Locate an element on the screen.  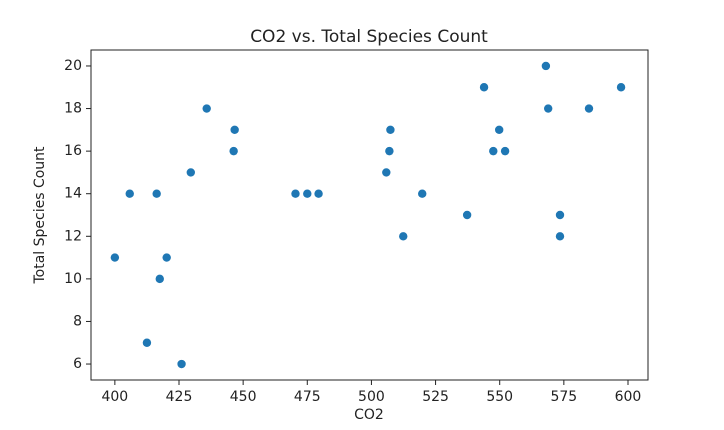
y-tick-label: 8 is located at coordinates (77, 321).